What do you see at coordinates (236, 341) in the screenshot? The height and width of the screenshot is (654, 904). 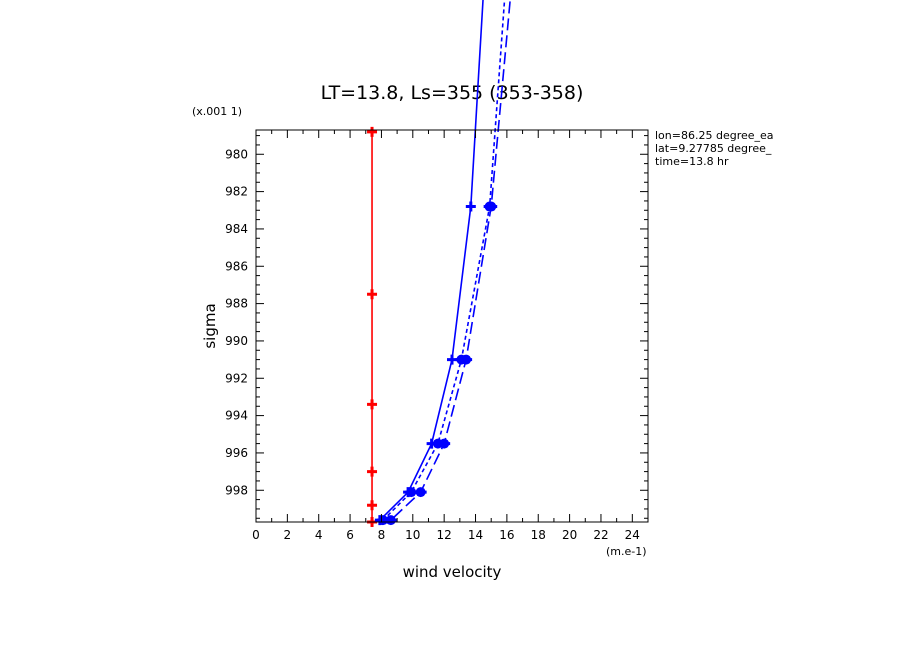 I see `y-tick-label: 990` at bounding box center [236, 341].